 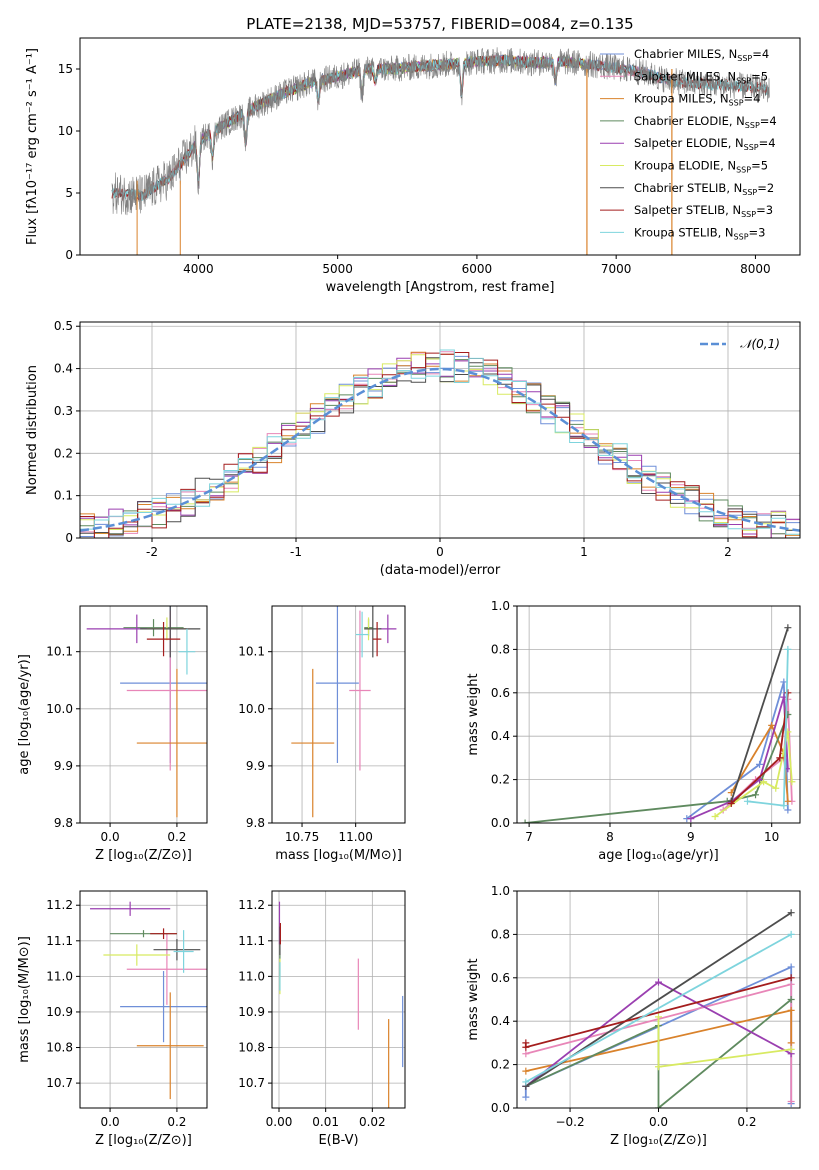 What do you see at coordinates (24, 714) in the screenshot?
I see `y-axis-label: age [log₁₀(age/yr)]` at bounding box center [24, 714].